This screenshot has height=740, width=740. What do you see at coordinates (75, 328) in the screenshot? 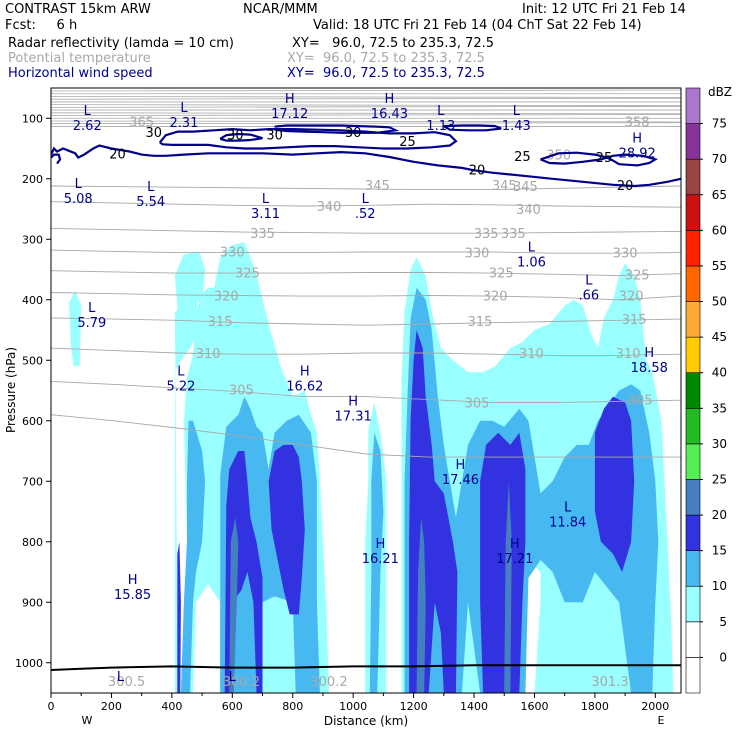
I see `reflectivity-cell-5dbz` at bounding box center [75, 328].